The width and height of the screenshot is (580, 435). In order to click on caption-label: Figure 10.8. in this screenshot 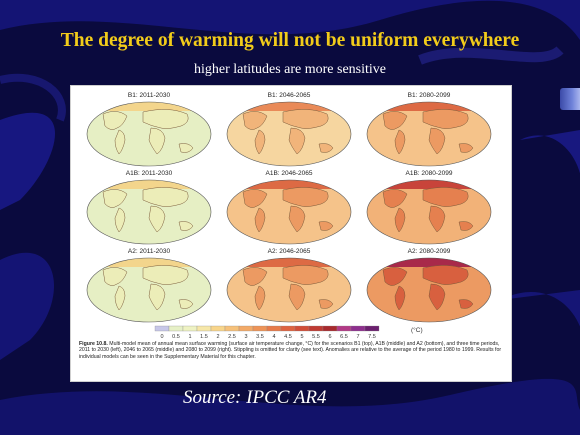, I will do `click(93, 344)`.